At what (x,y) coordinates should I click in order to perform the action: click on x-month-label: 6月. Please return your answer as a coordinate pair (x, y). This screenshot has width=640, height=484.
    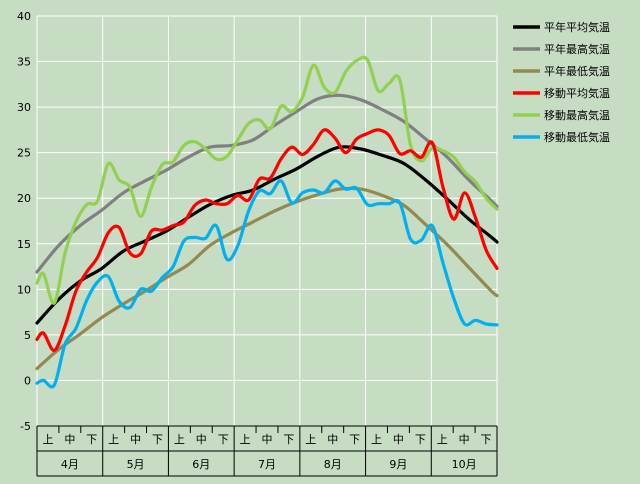
    Looking at the image, I should click on (201, 464).